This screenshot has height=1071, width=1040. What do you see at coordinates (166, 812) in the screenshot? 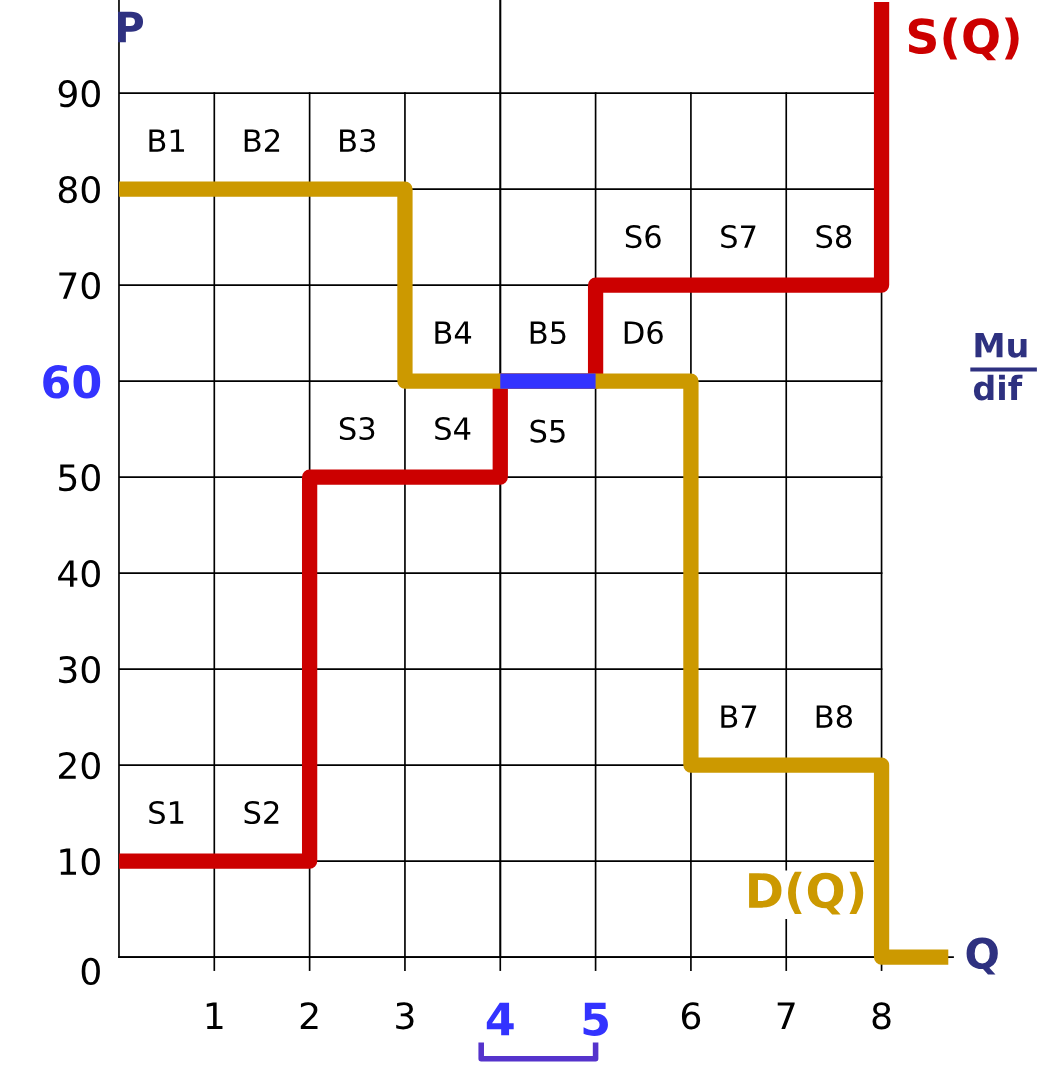
I see `annotation: S1` at bounding box center [166, 812].